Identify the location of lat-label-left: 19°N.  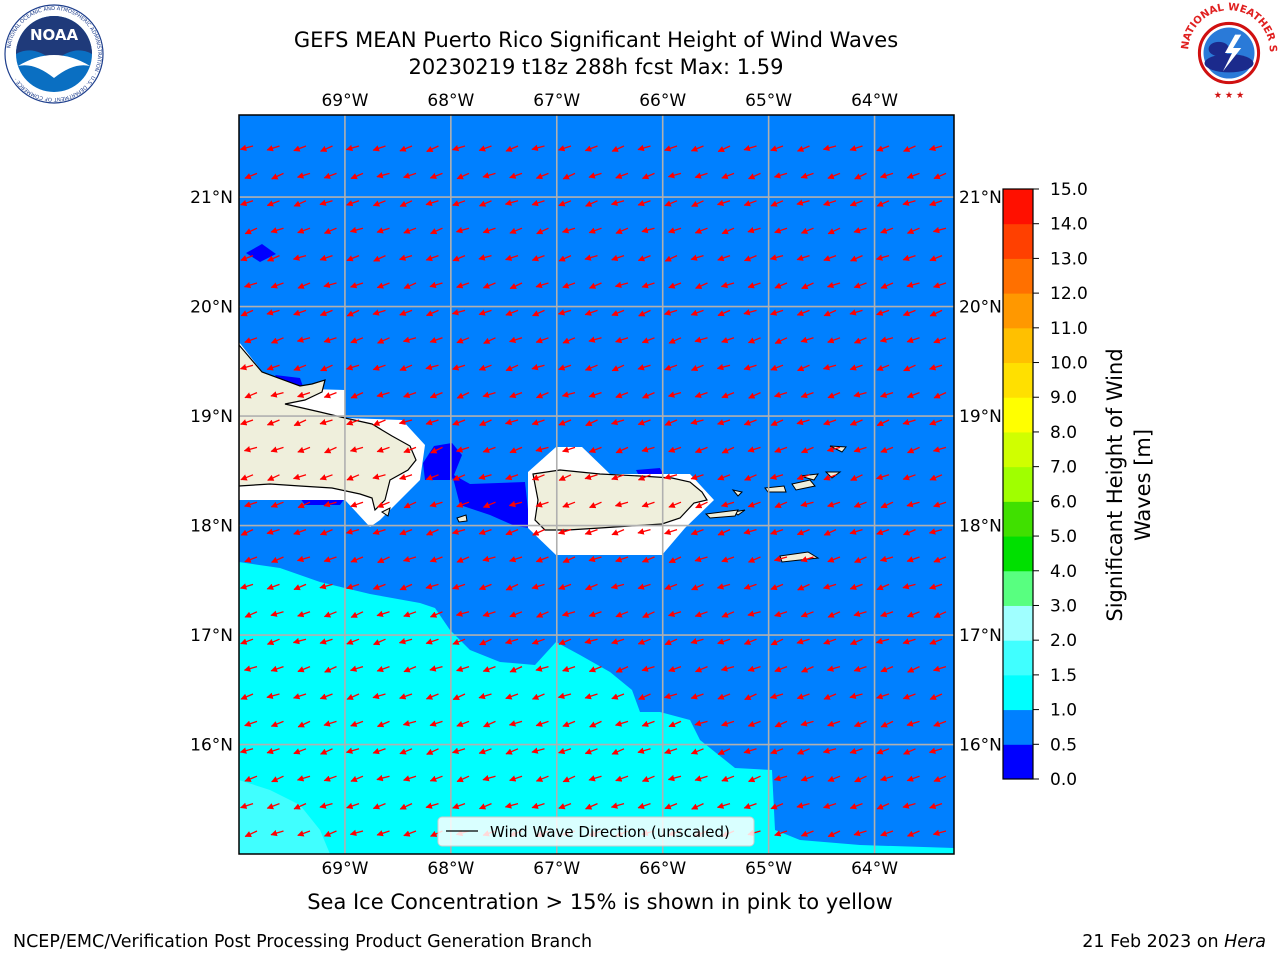
(211, 417).